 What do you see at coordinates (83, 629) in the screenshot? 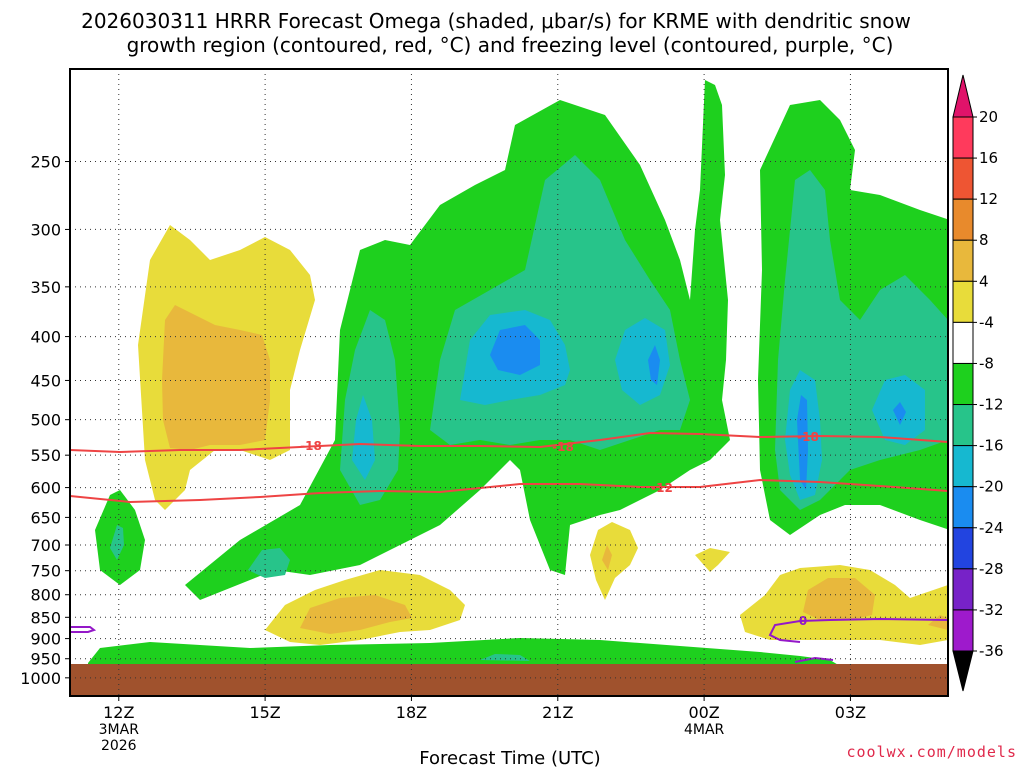
I see `freezing-level-contour-left` at bounding box center [83, 629].